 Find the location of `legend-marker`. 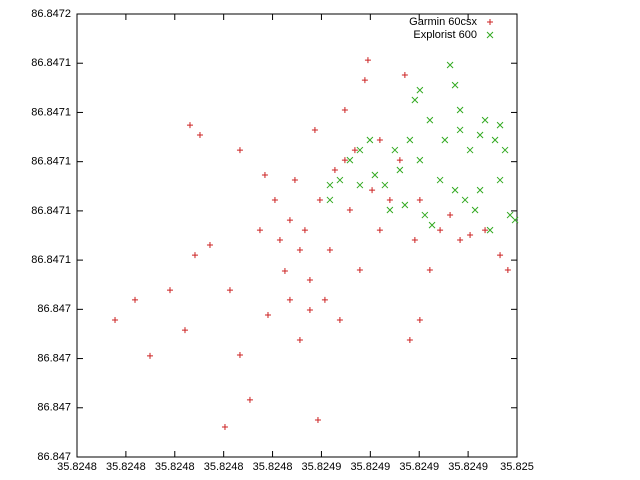

legend-marker is located at coordinates (490, 22).